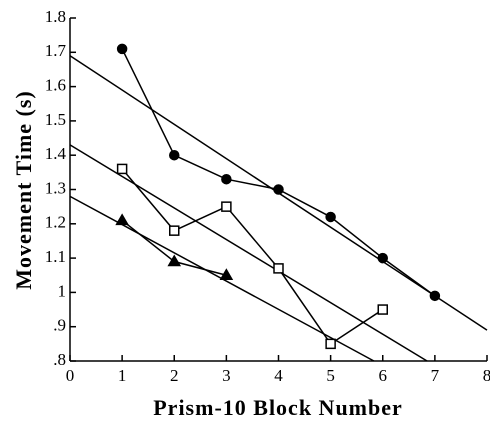 The width and height of the screenshot is (490, 428). I want to click on y-tick-label: 1.7, so click(56, 50).